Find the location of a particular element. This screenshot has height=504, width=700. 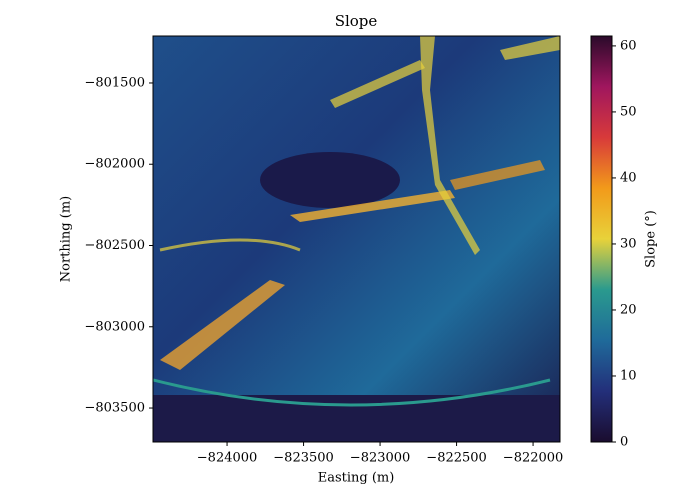

colorbar-tick-label: 40 is located at coordinates (628, 177).